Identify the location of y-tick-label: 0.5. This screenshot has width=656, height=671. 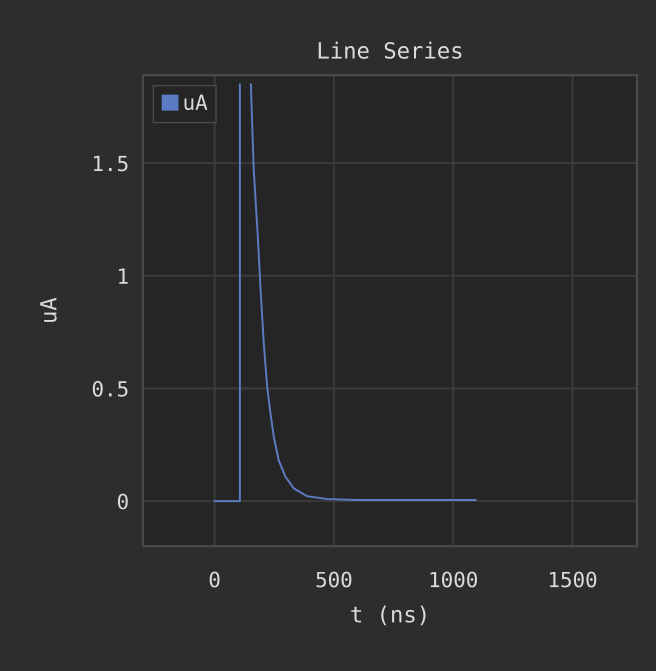
(110, 388).